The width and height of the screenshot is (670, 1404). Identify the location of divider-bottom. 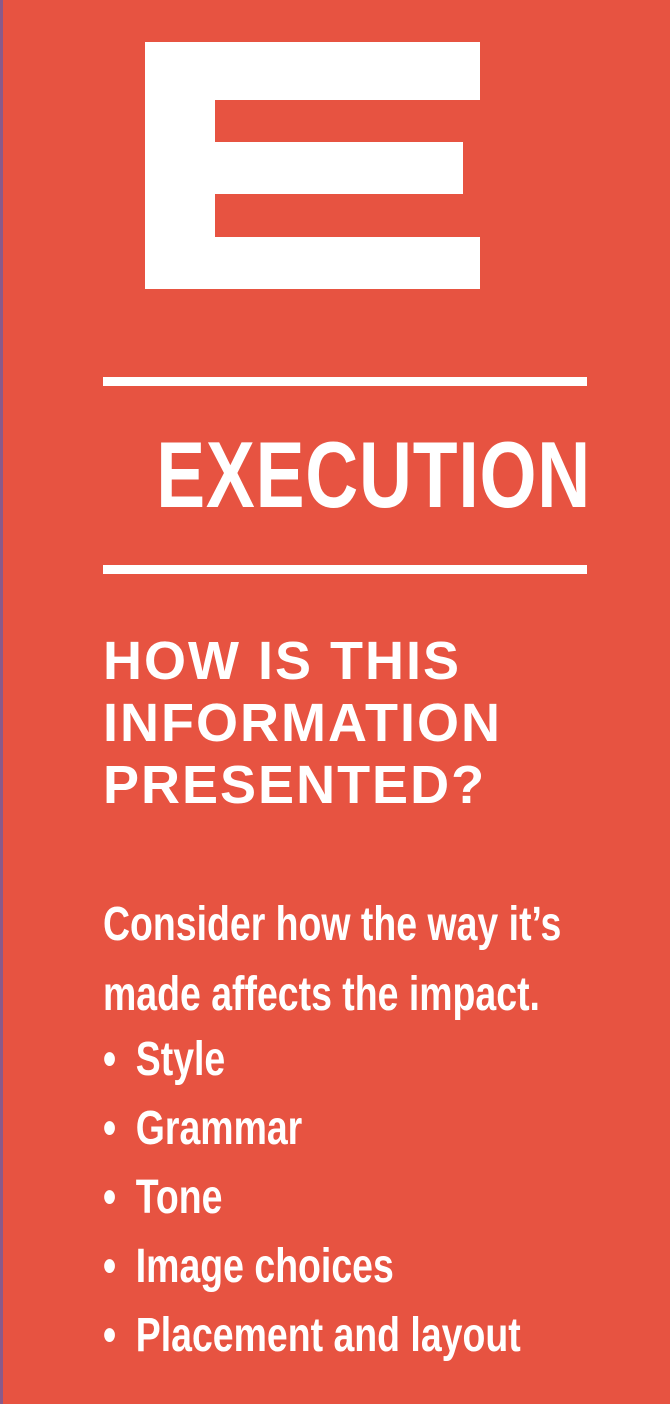
(345, 569).